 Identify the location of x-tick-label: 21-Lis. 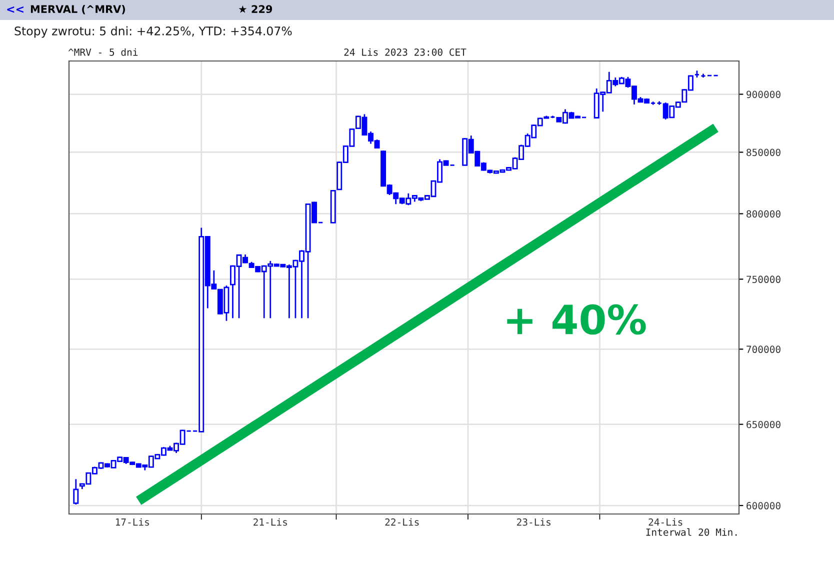
(270, 522).